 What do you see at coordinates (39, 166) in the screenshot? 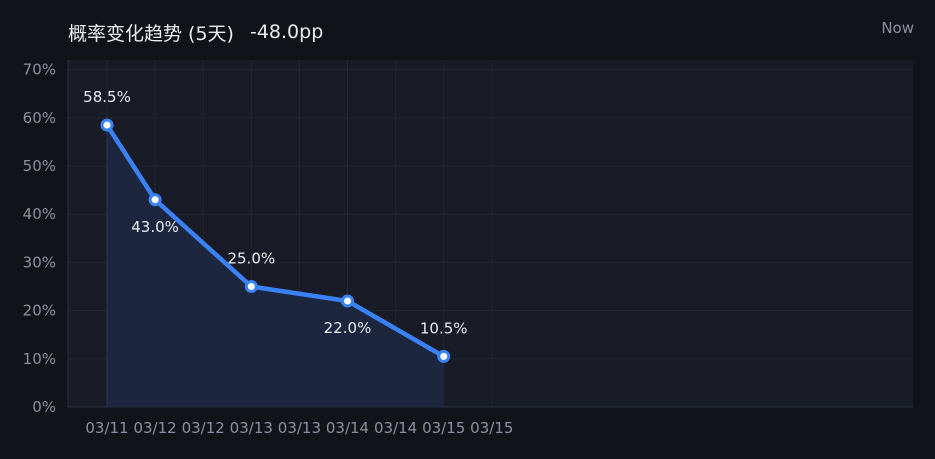
I see `y-tick-label: 50%` at bounding box center [39, 166].